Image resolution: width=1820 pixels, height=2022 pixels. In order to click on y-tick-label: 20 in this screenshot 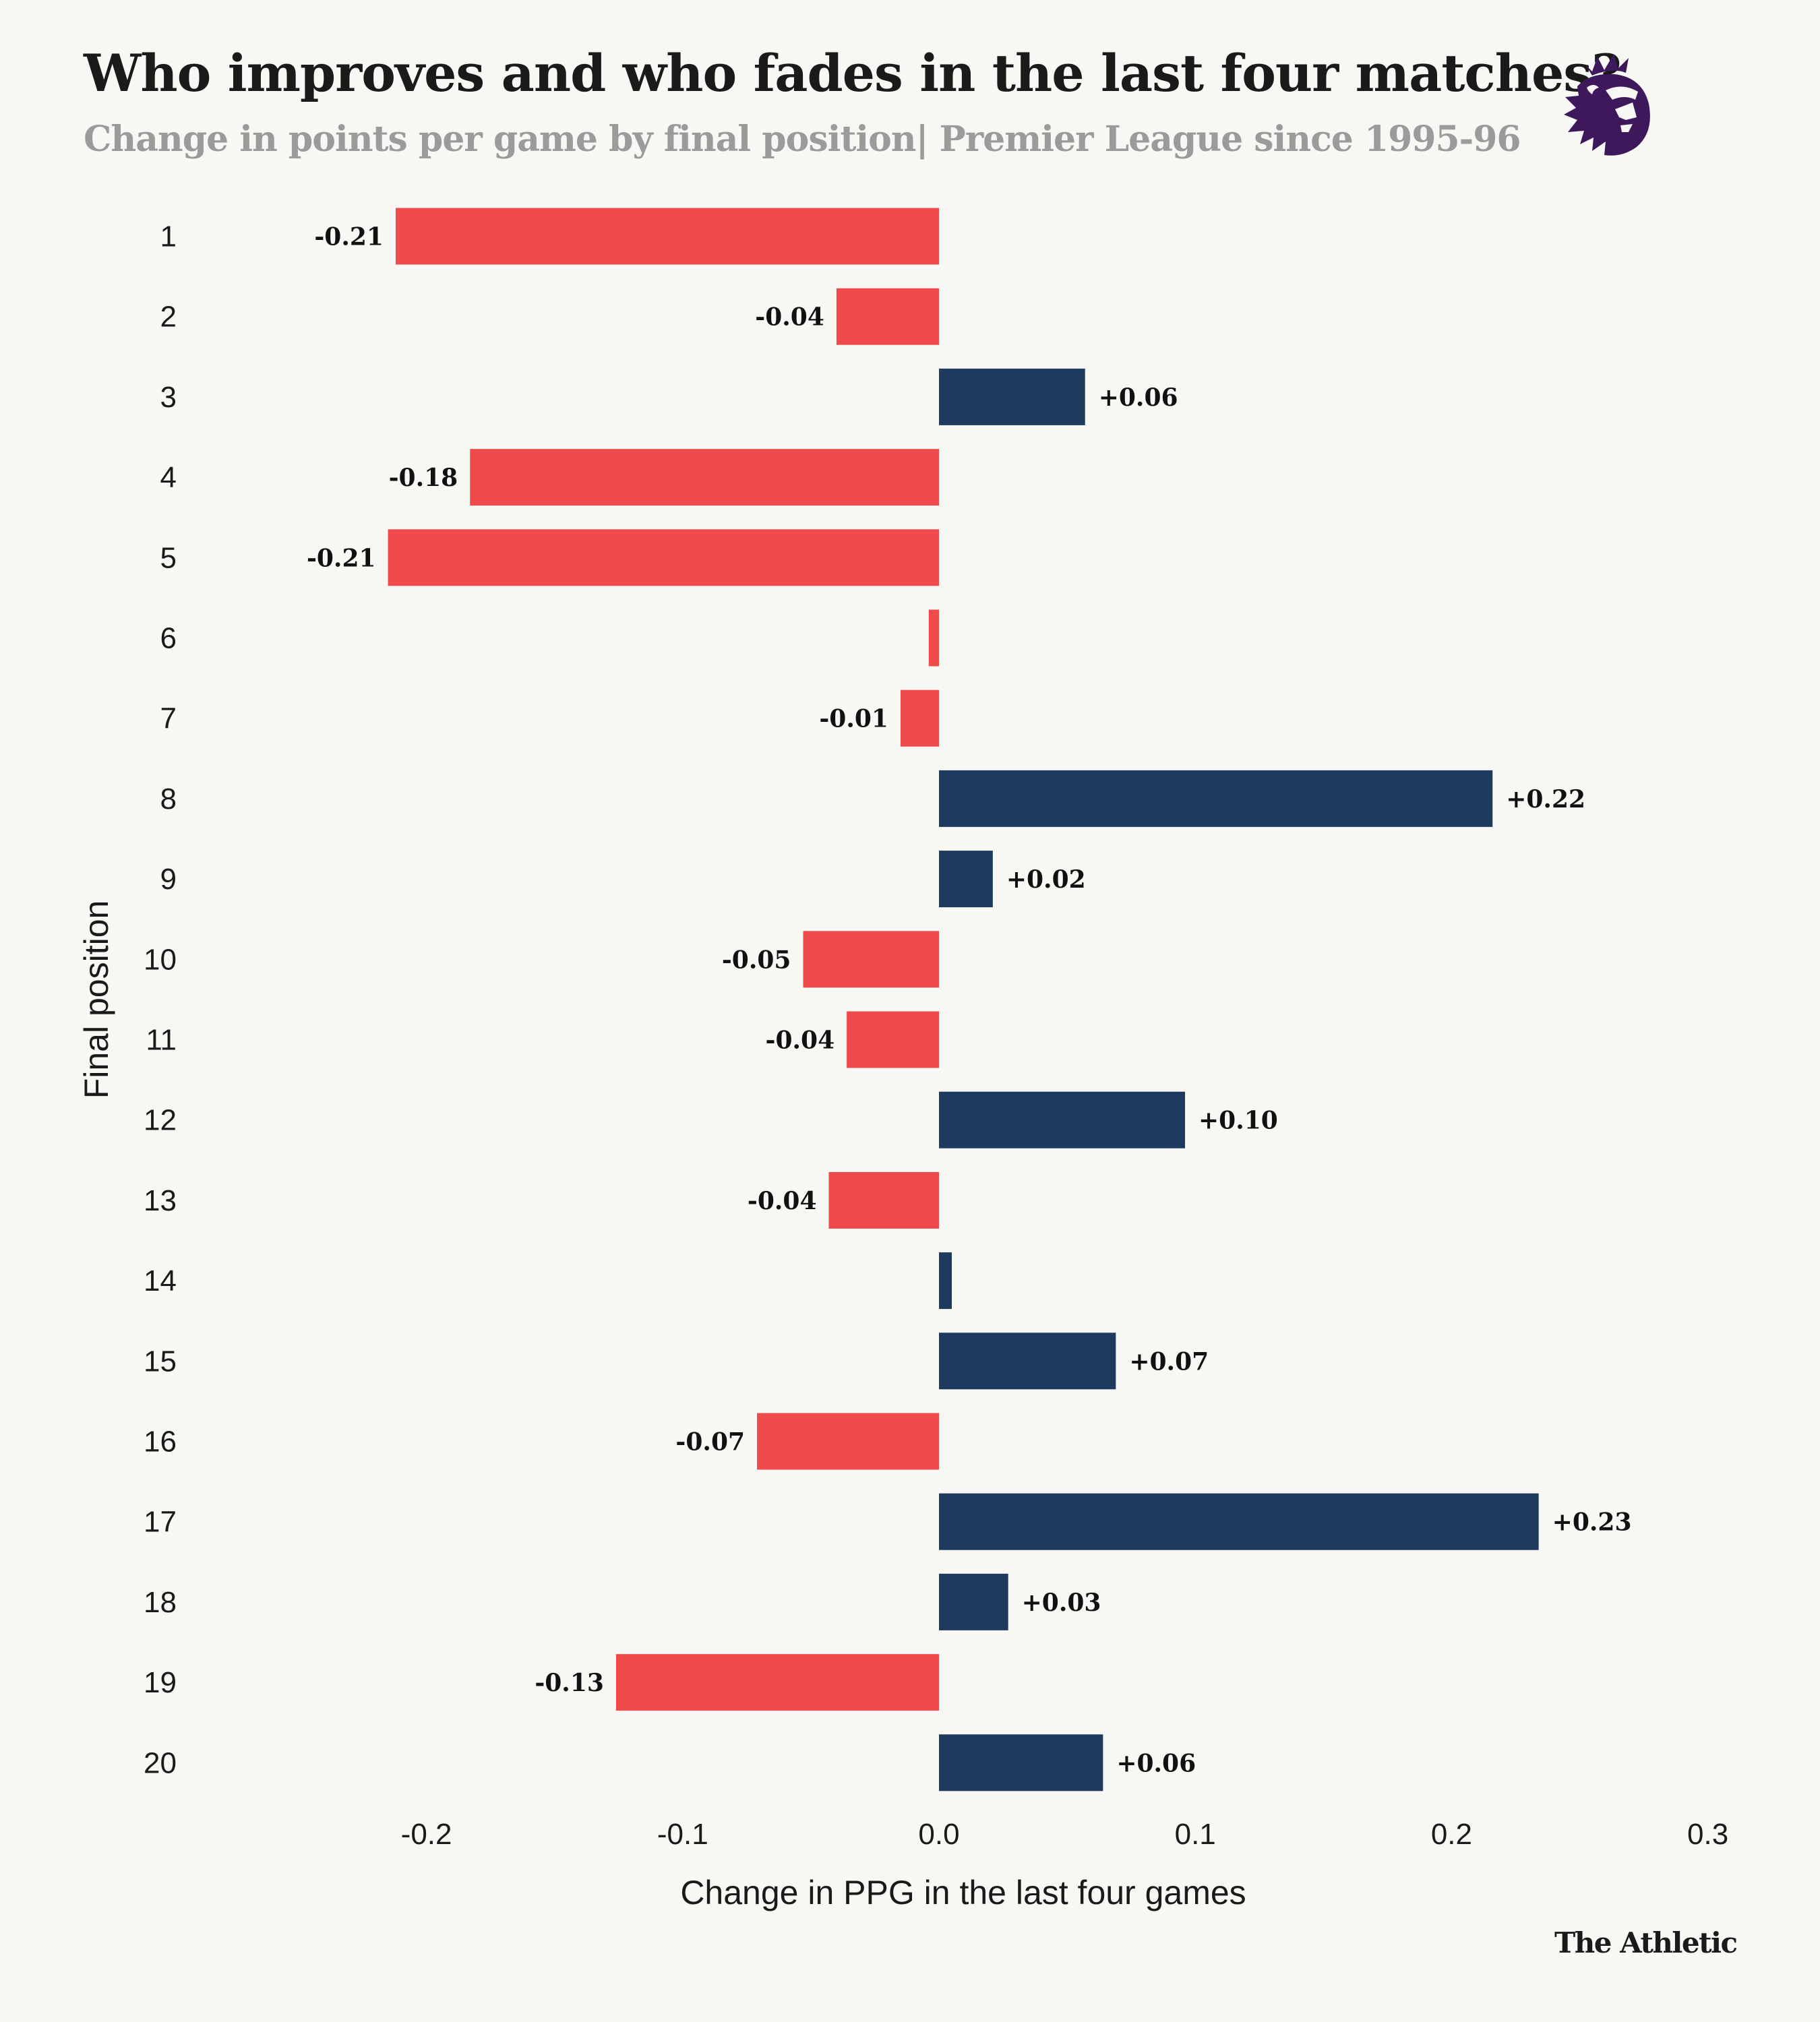, I will do `click(160, 1762)`.